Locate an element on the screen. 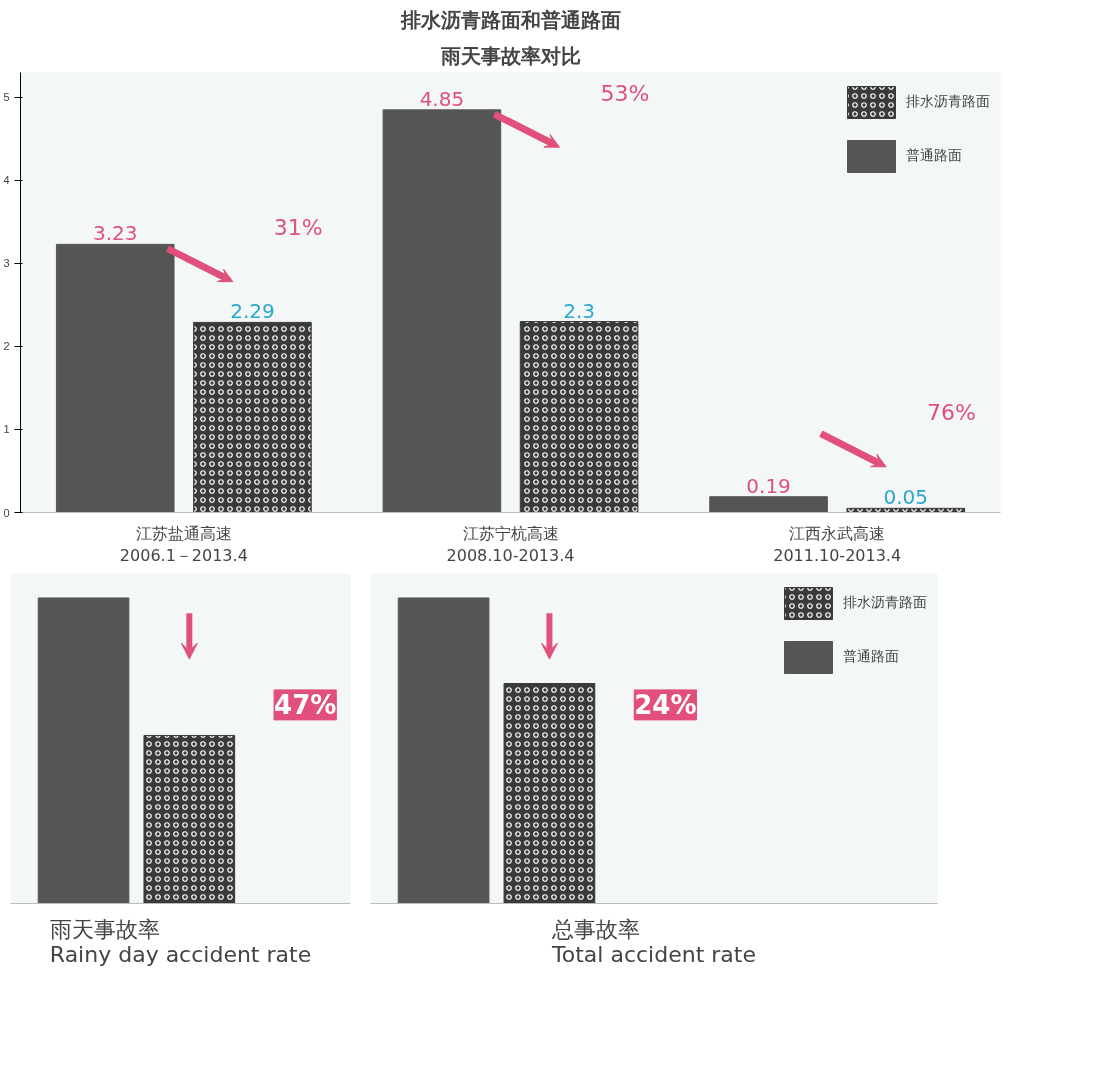  text: 雨天事故率 Rainy day accident rate is located at coordinates (180, 941).